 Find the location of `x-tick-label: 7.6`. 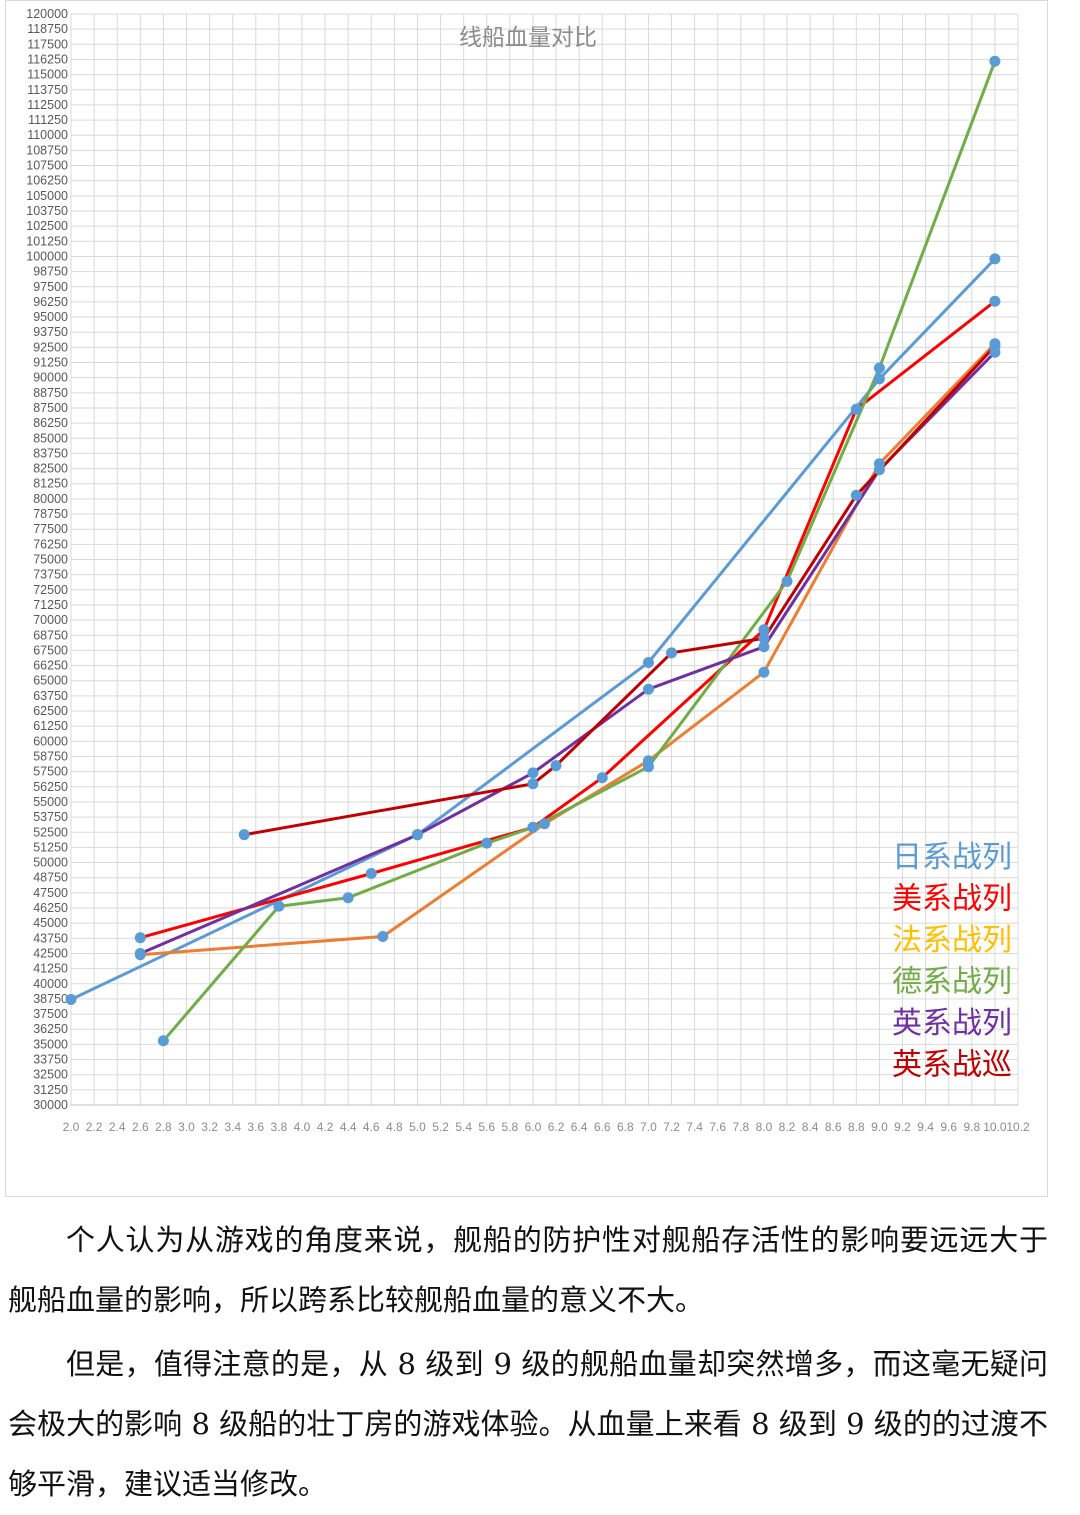

x-tick-label: 7.6 is located at coordinates (717, 1127).